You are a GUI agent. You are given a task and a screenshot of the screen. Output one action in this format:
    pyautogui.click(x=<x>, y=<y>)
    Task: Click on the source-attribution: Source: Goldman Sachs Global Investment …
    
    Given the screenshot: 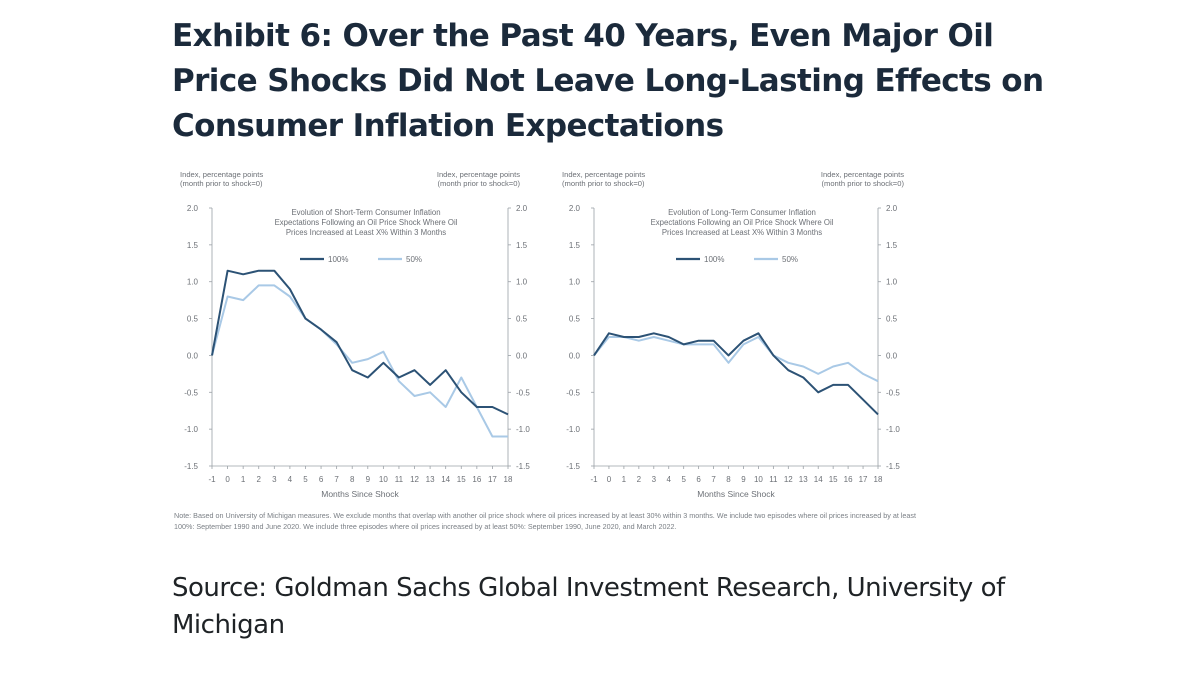 What is the action you would take?
    pyautogui.click(x=588, y=606)
    